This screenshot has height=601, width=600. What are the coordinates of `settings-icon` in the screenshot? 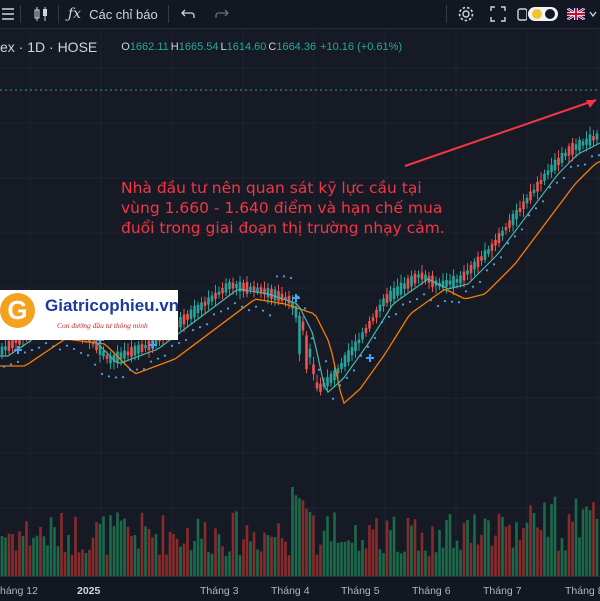 It's located at (466, 14).